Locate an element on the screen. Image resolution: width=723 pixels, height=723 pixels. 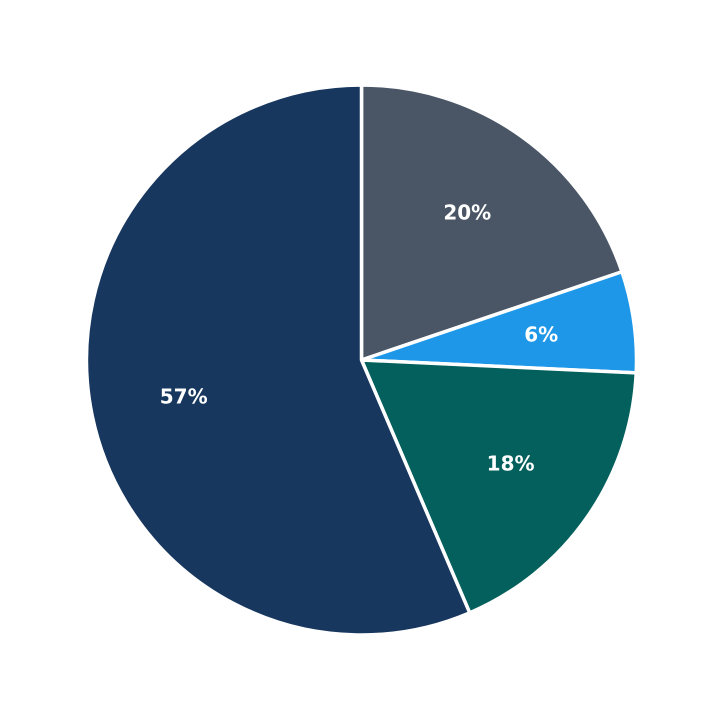
pie-slice-label-4: 57% is located at coordinates (184, 396).